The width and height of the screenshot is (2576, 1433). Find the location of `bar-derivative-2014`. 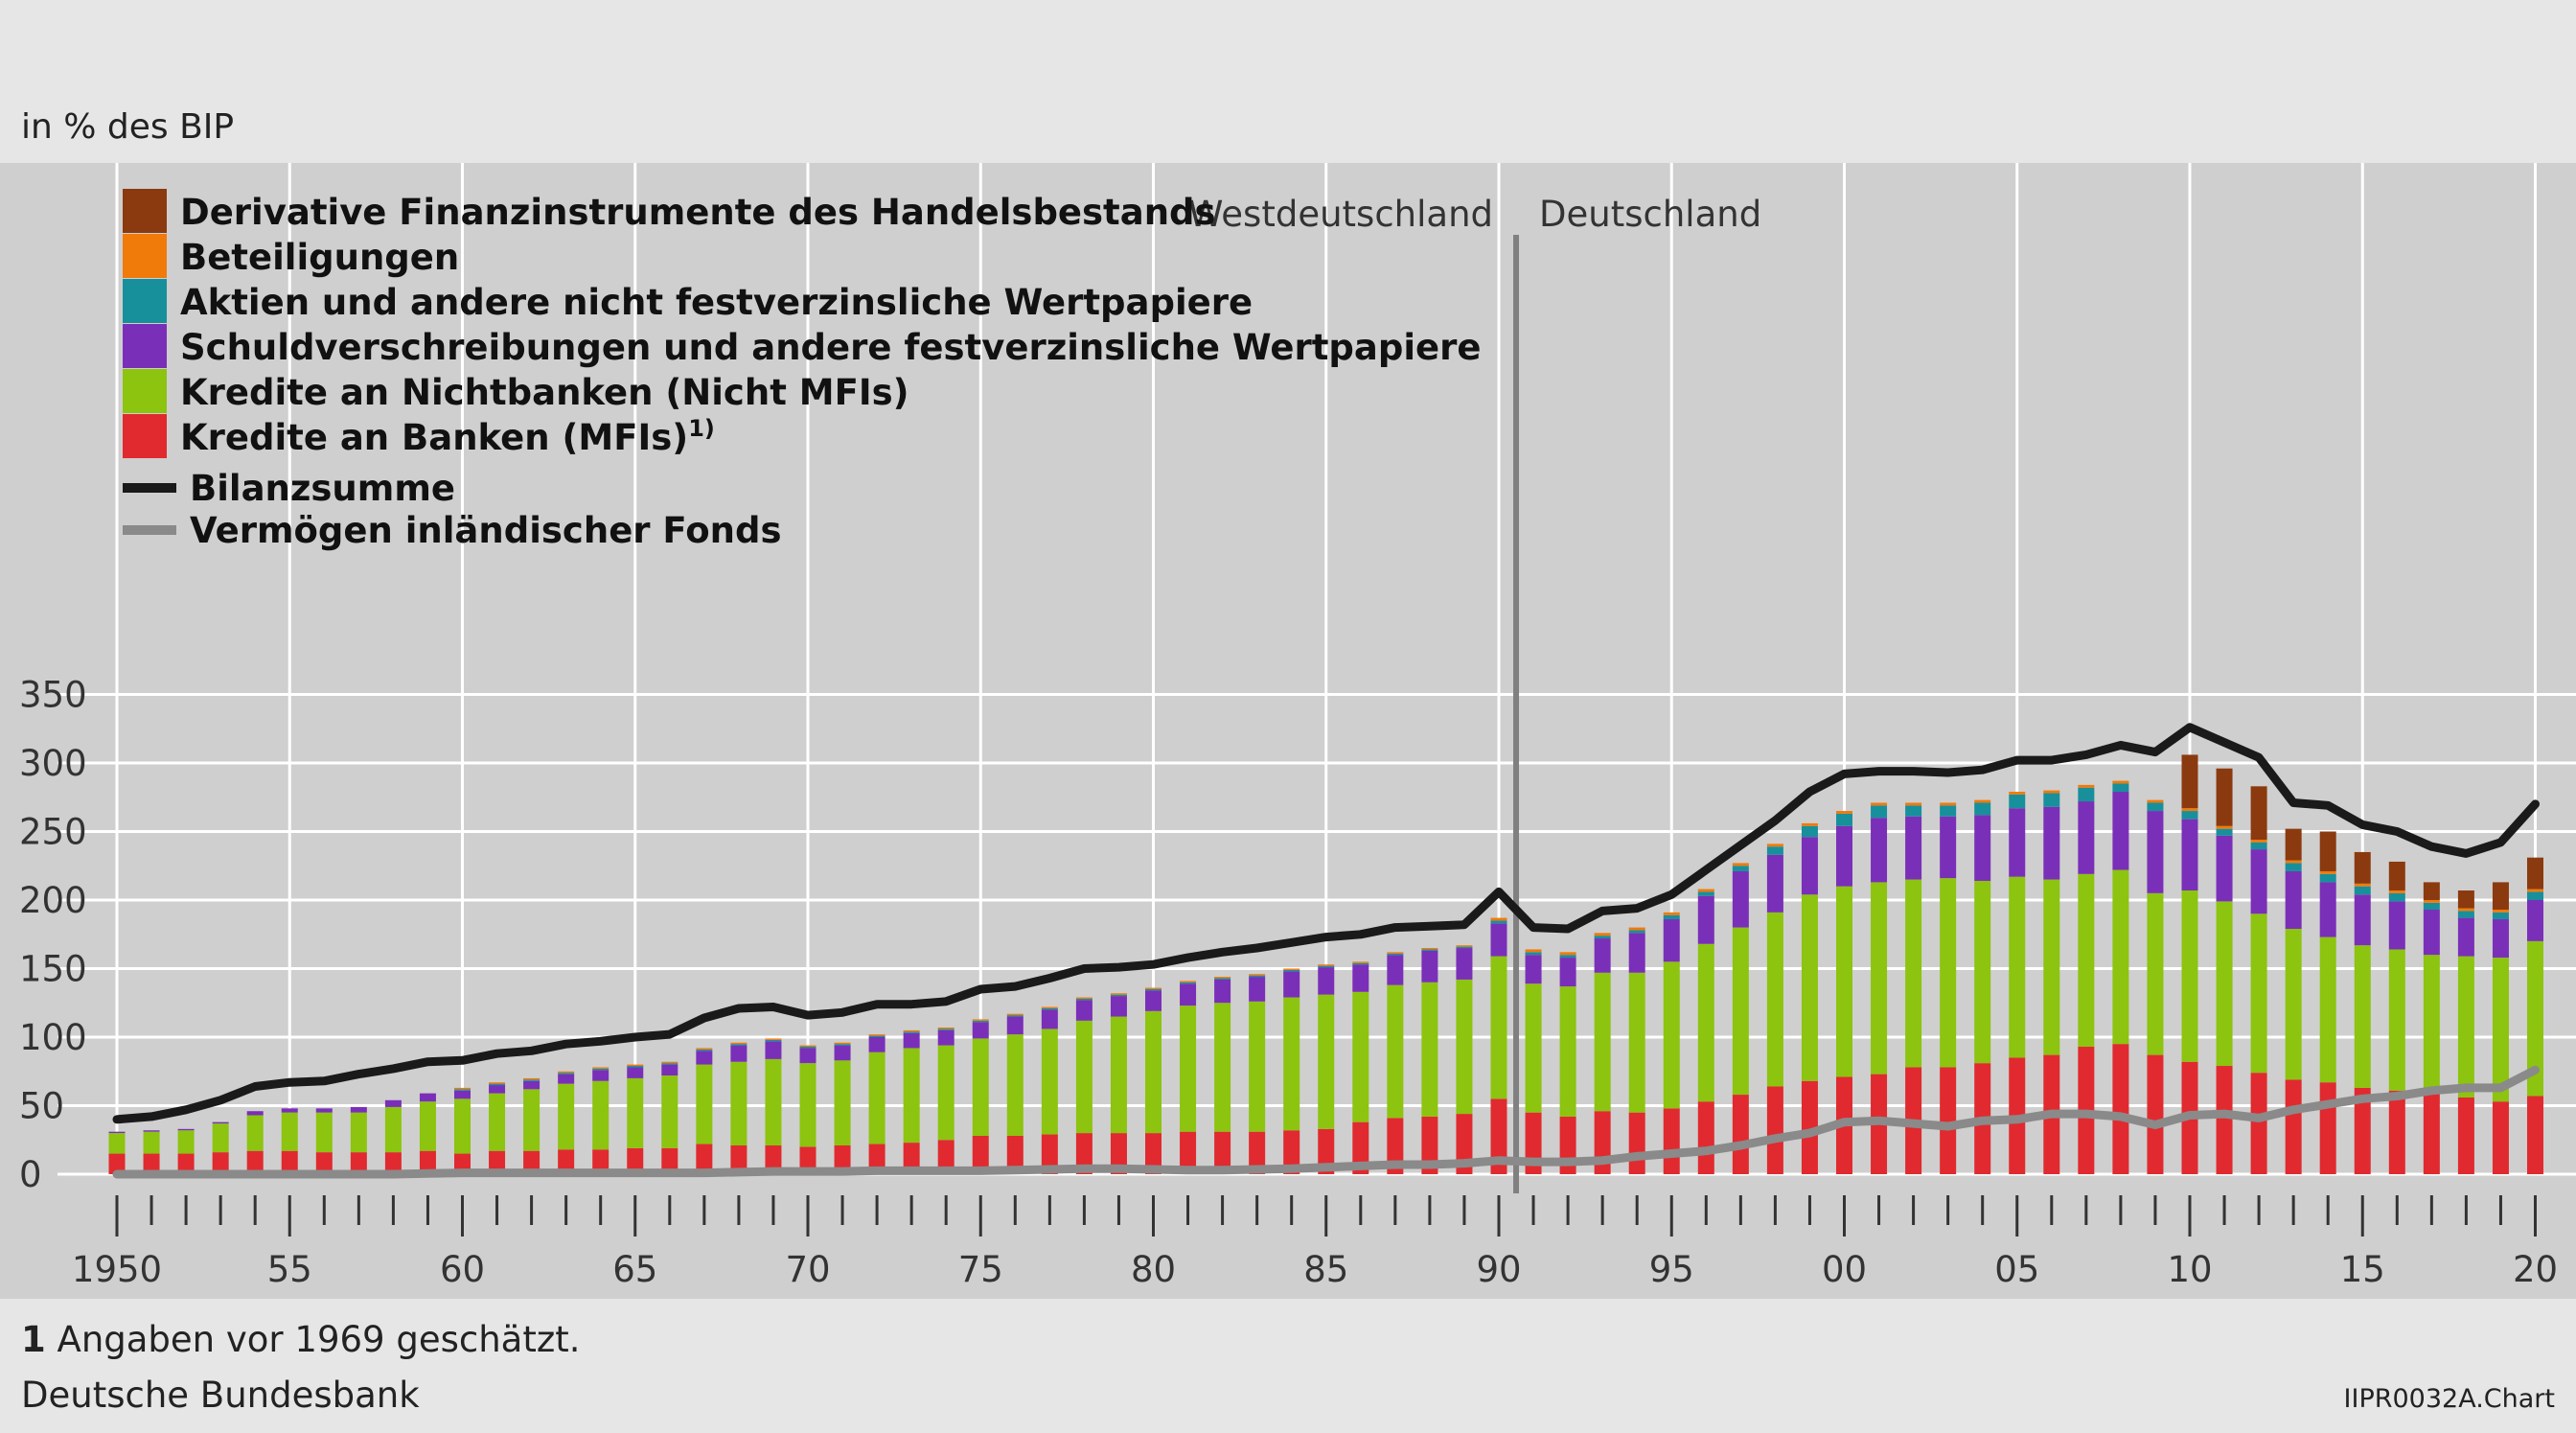

bar-derivative-2014 is located at coordinates (2327, 851).